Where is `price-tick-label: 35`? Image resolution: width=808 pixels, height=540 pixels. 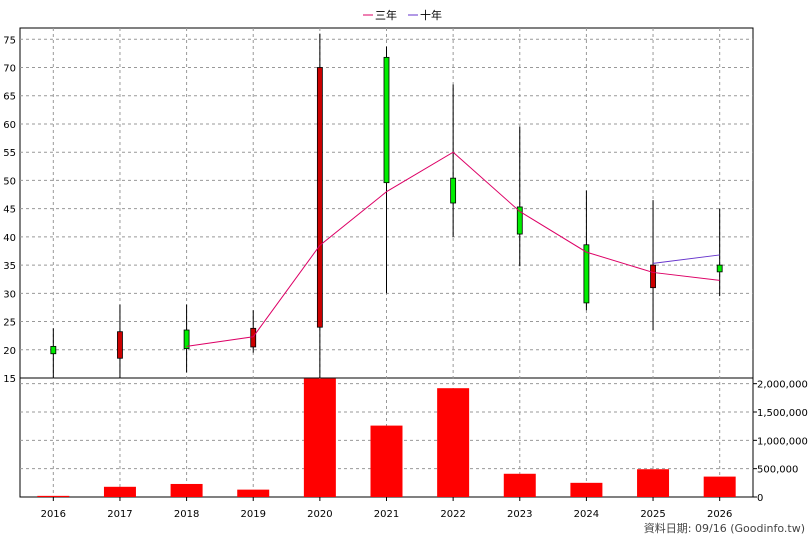 price-tick-label: 35 is located at coordinates (9, 266).